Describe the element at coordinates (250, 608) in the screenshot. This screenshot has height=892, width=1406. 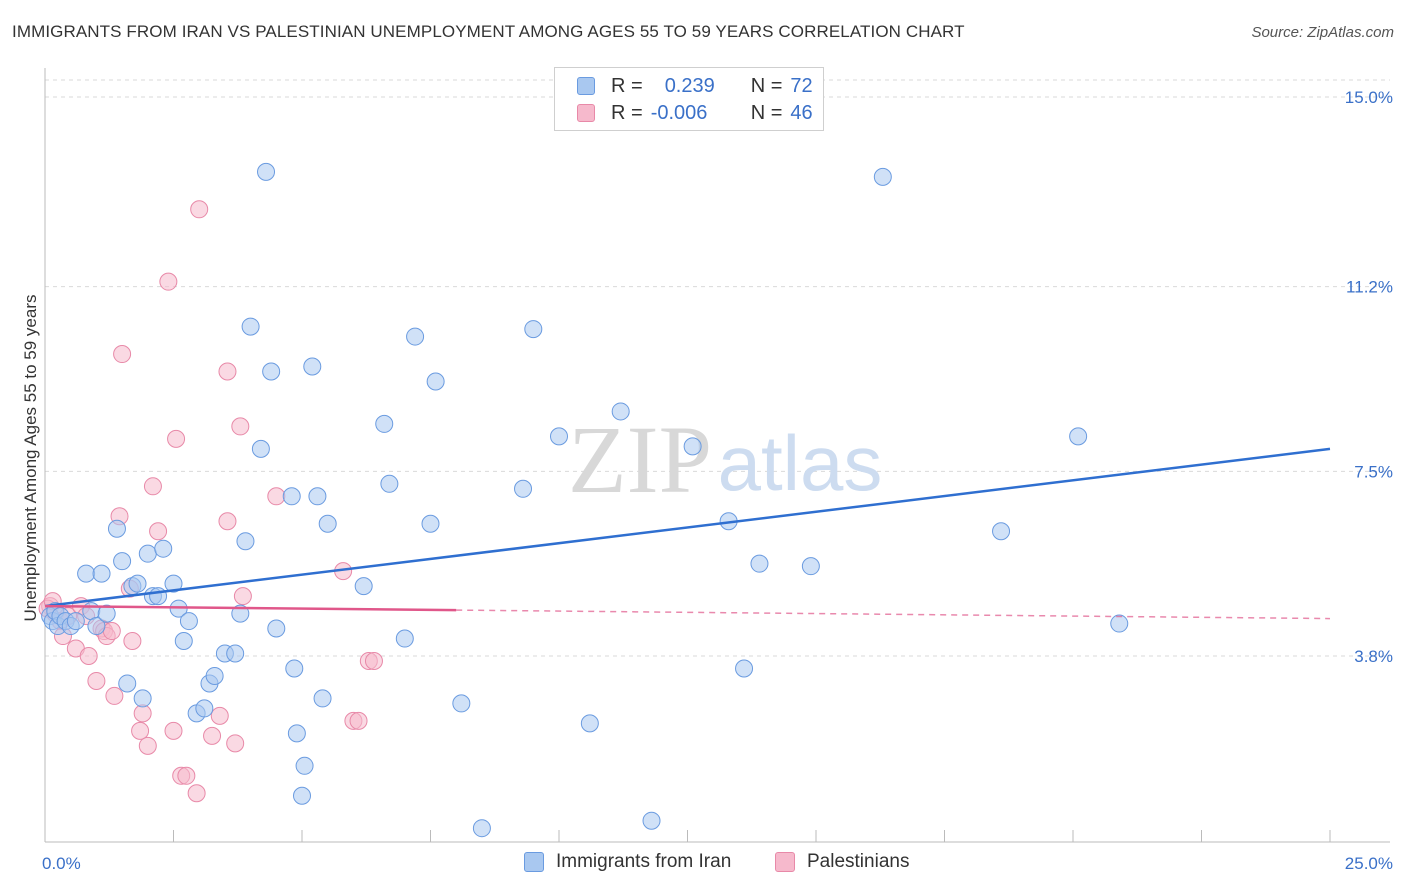
I see `palestinians-trend-line` at that location.